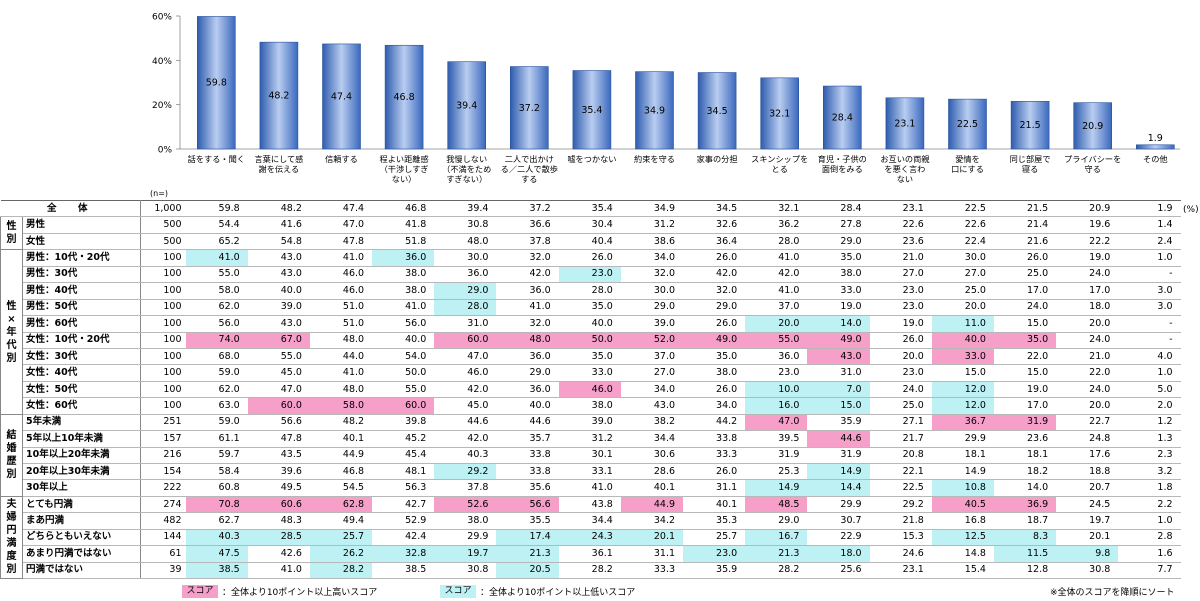  Describe the element at coordinates (341, 340) in the screenshot. I see `table-cell: 48.0` at that location.